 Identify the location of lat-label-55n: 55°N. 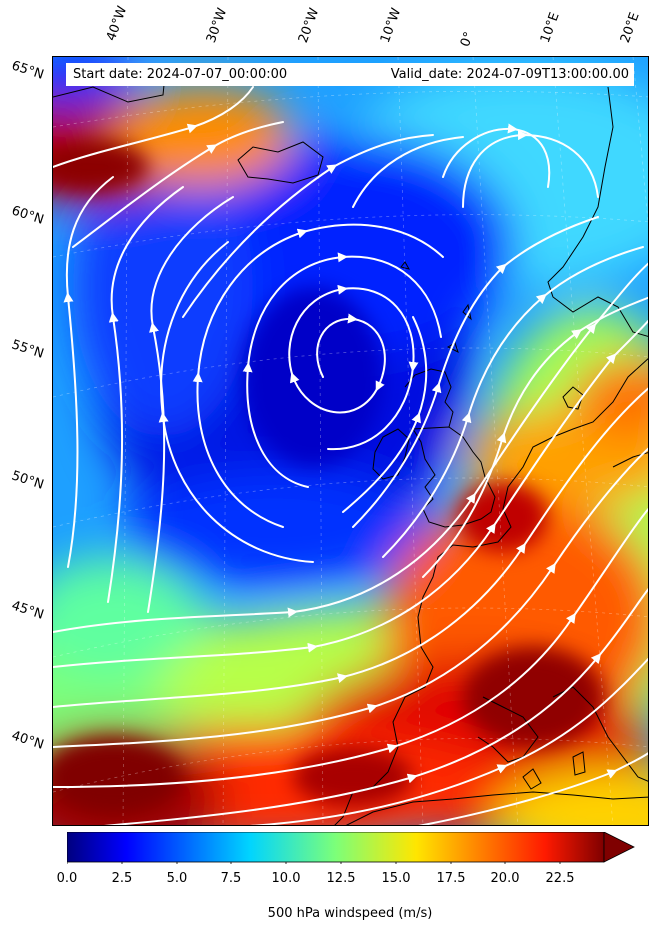
(27, 349).